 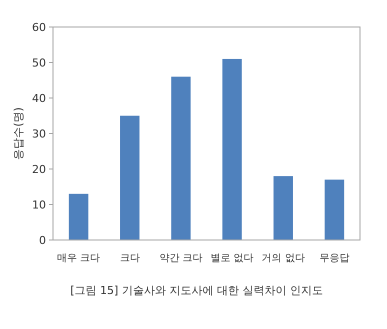 What do you see at coordinates (232, 258) in the screenshot?
I see `x-tick-label: 별로 없다` at bounding box center [232, 258].